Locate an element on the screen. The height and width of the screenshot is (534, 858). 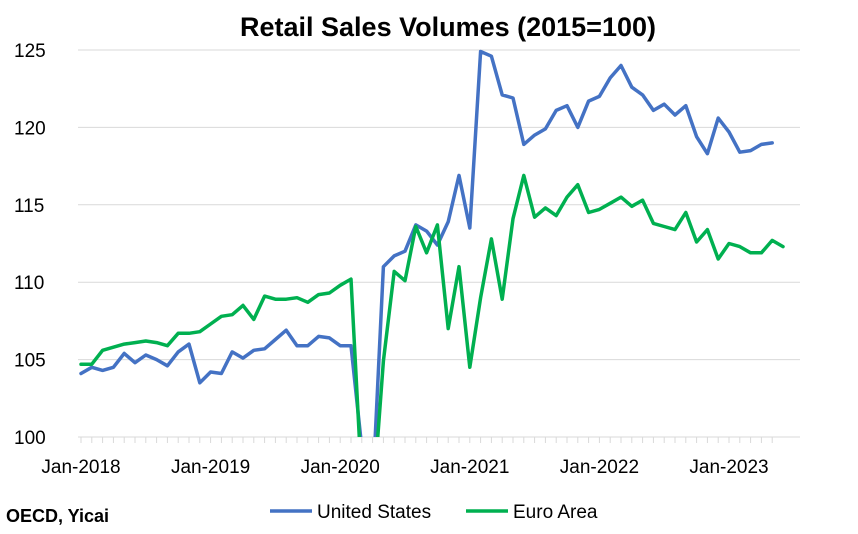
x-tick-label: Jan-2019 is located at coordinates (210, 467).